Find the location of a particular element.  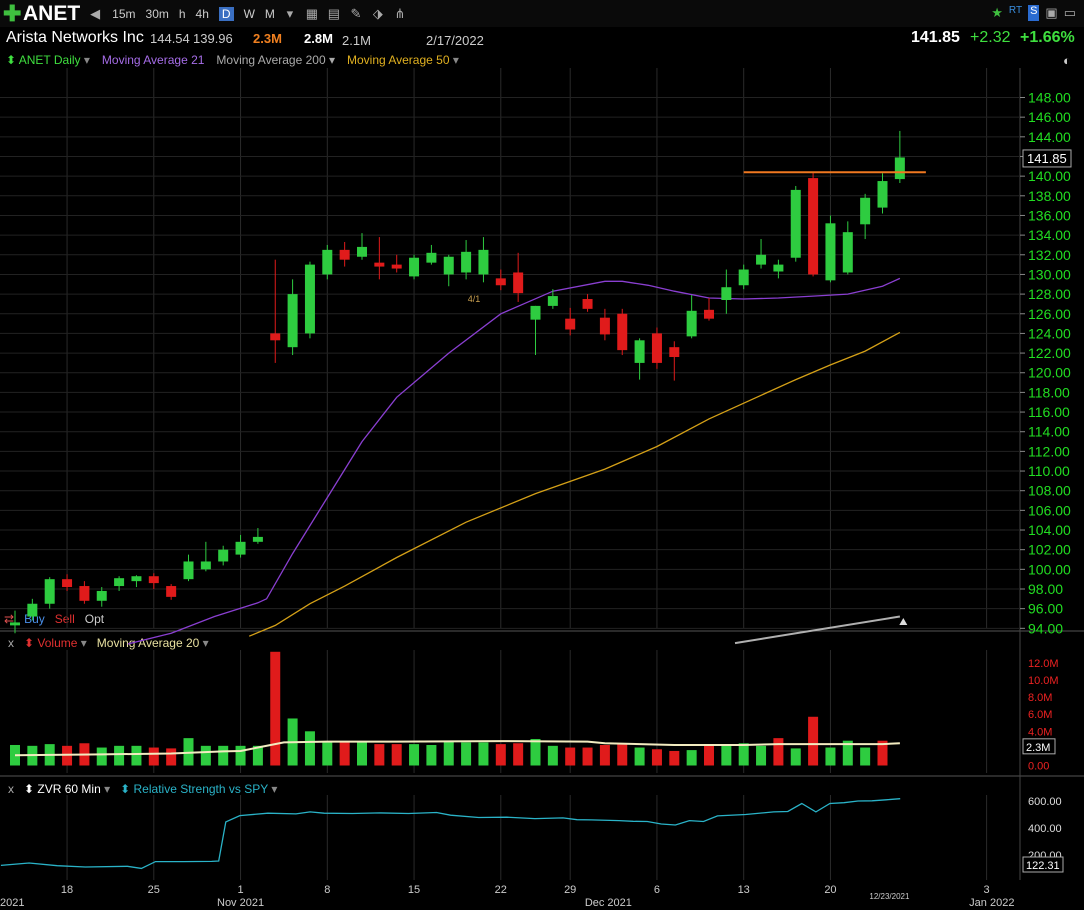

realtime-icon: RT is located at coordinates (1015, 10).